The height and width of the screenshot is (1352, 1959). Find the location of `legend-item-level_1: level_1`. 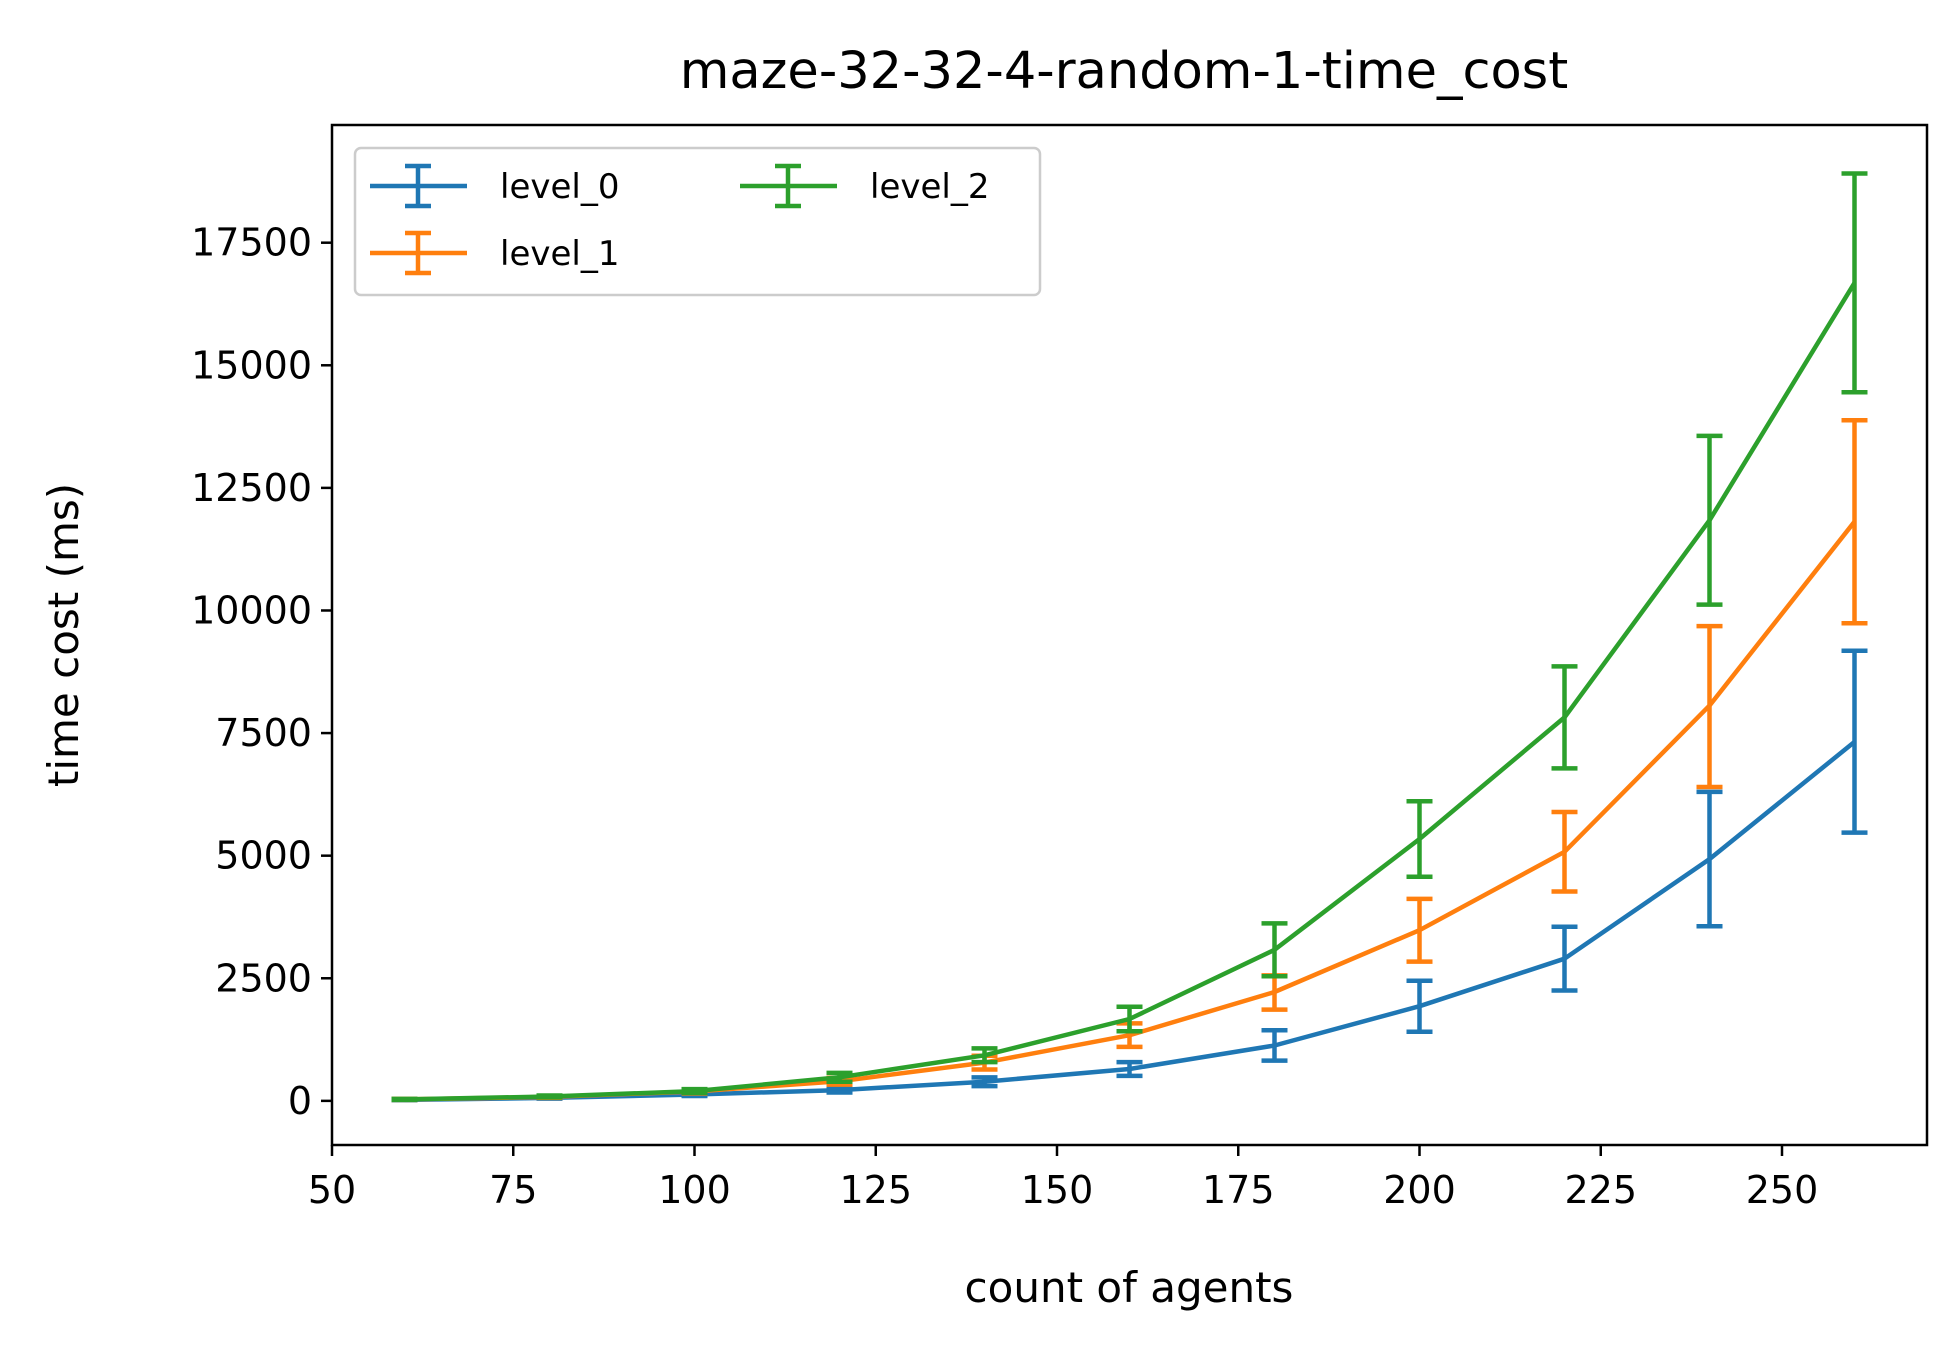

legend-item-level_1: level_1 is located at coordinates (494, 253).